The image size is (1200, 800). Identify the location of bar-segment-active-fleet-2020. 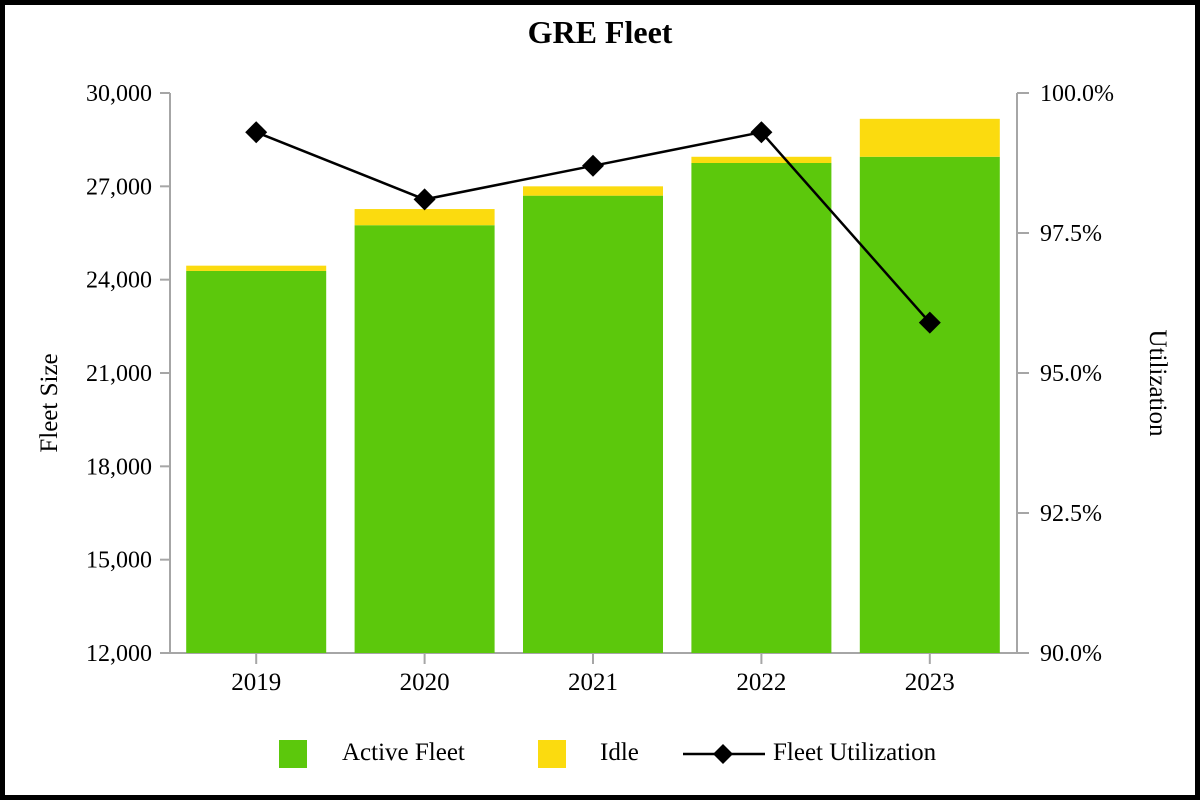
(424, 439).